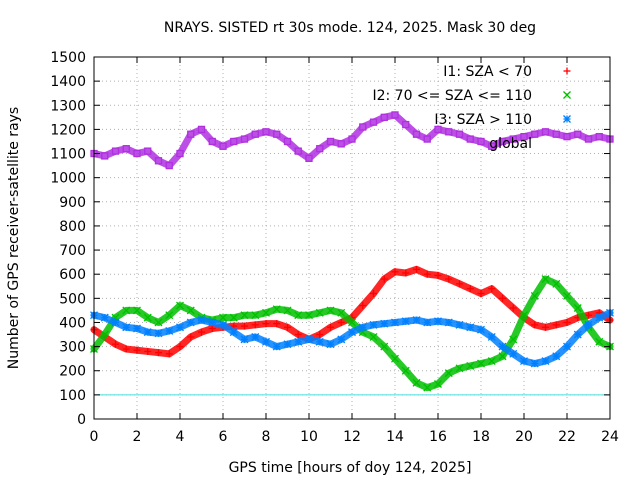  What do you see at coordinates (68, 179) in the screenshot?
I see `y-tick-label: 1000` at bounding box center [68, 179].